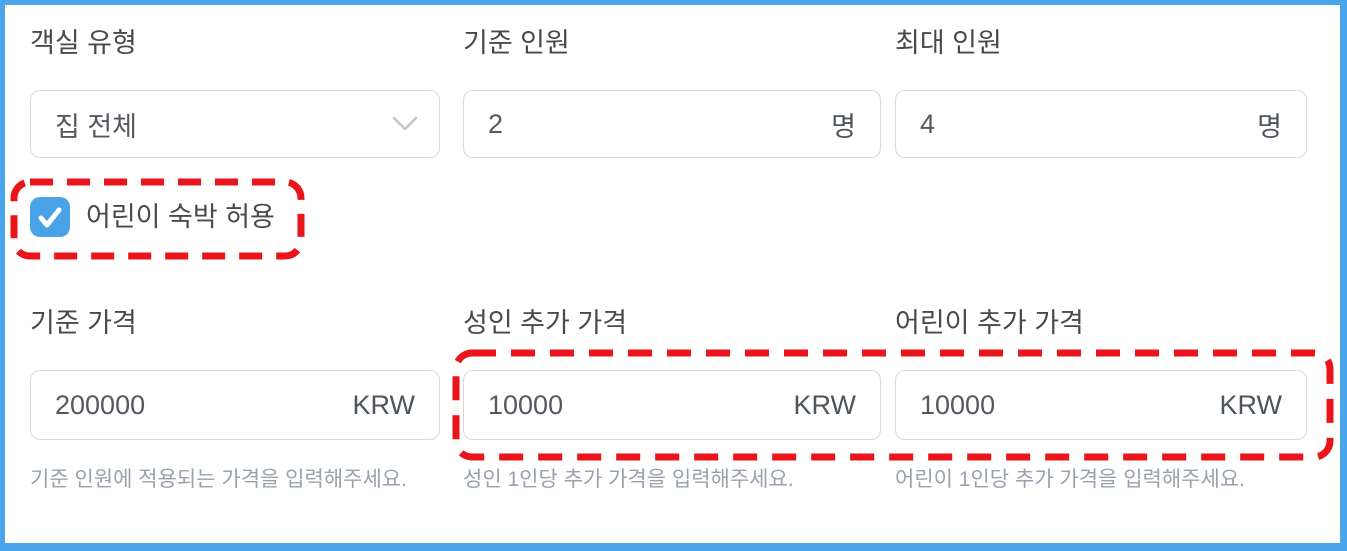  I want to click on adult-extra-price-input: 10000 KRW, so click(672, 405).